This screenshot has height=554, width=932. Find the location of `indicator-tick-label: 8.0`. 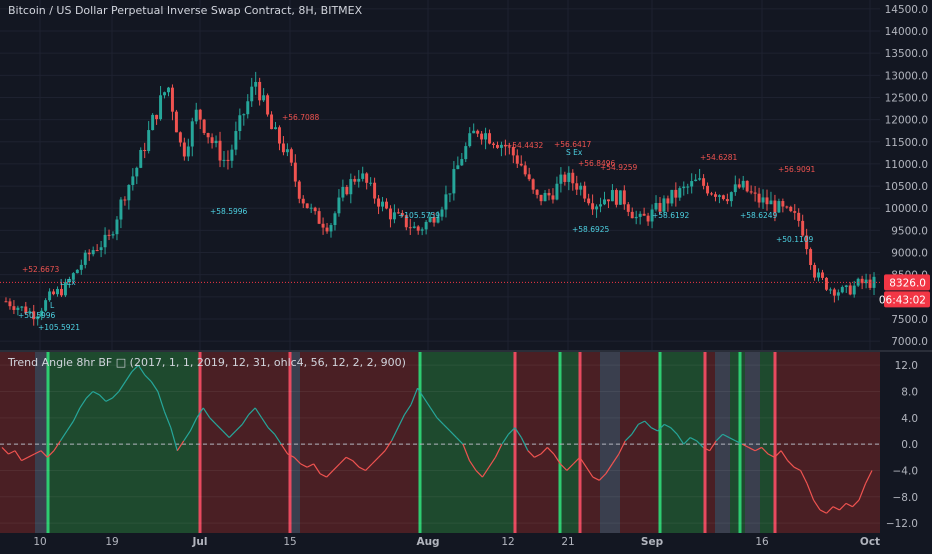

indicator-tick-label: 8.0 is located at coordinates (909, 392).